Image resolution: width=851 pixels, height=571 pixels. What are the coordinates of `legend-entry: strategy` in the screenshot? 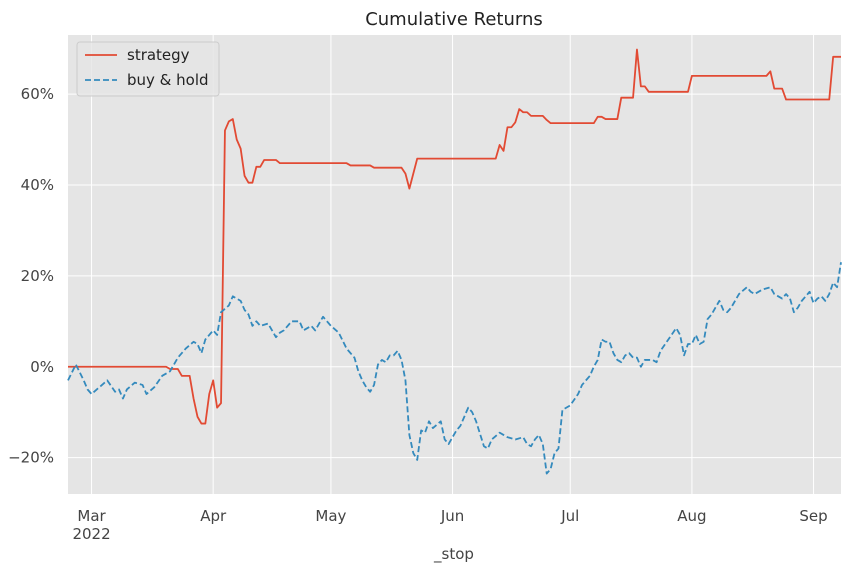 It's located at (158, 55).